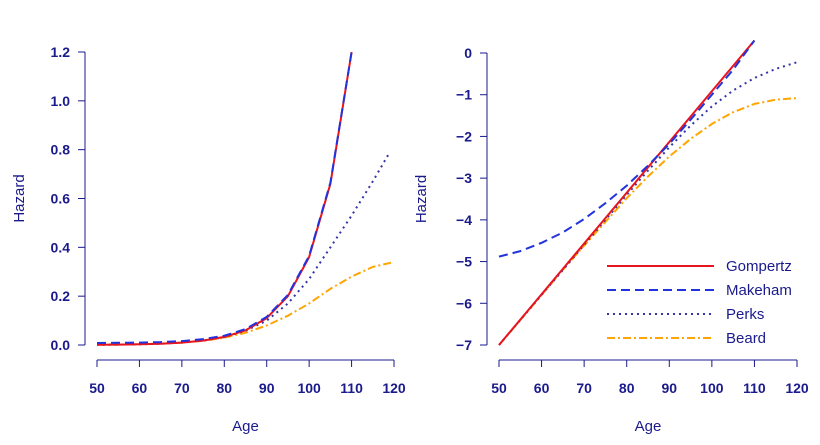 This screenshot has width=820, height=445. I want to click on y-tick-label: 0.8, so click(61, 150).